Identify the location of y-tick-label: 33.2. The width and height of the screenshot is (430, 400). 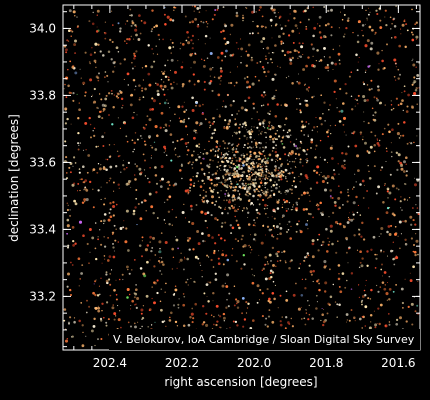
(42, 296).